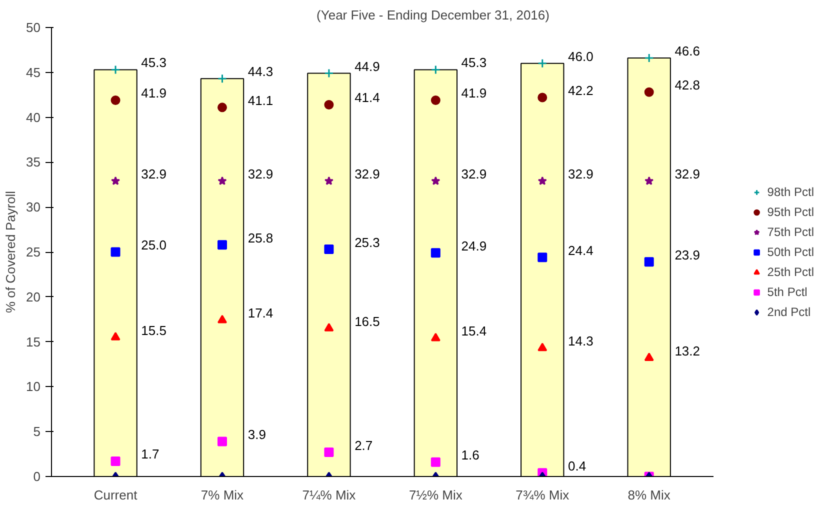  Describe the element at coordinates (363, 445) in the screenshot. I see `data-label: 2.7` at that location.